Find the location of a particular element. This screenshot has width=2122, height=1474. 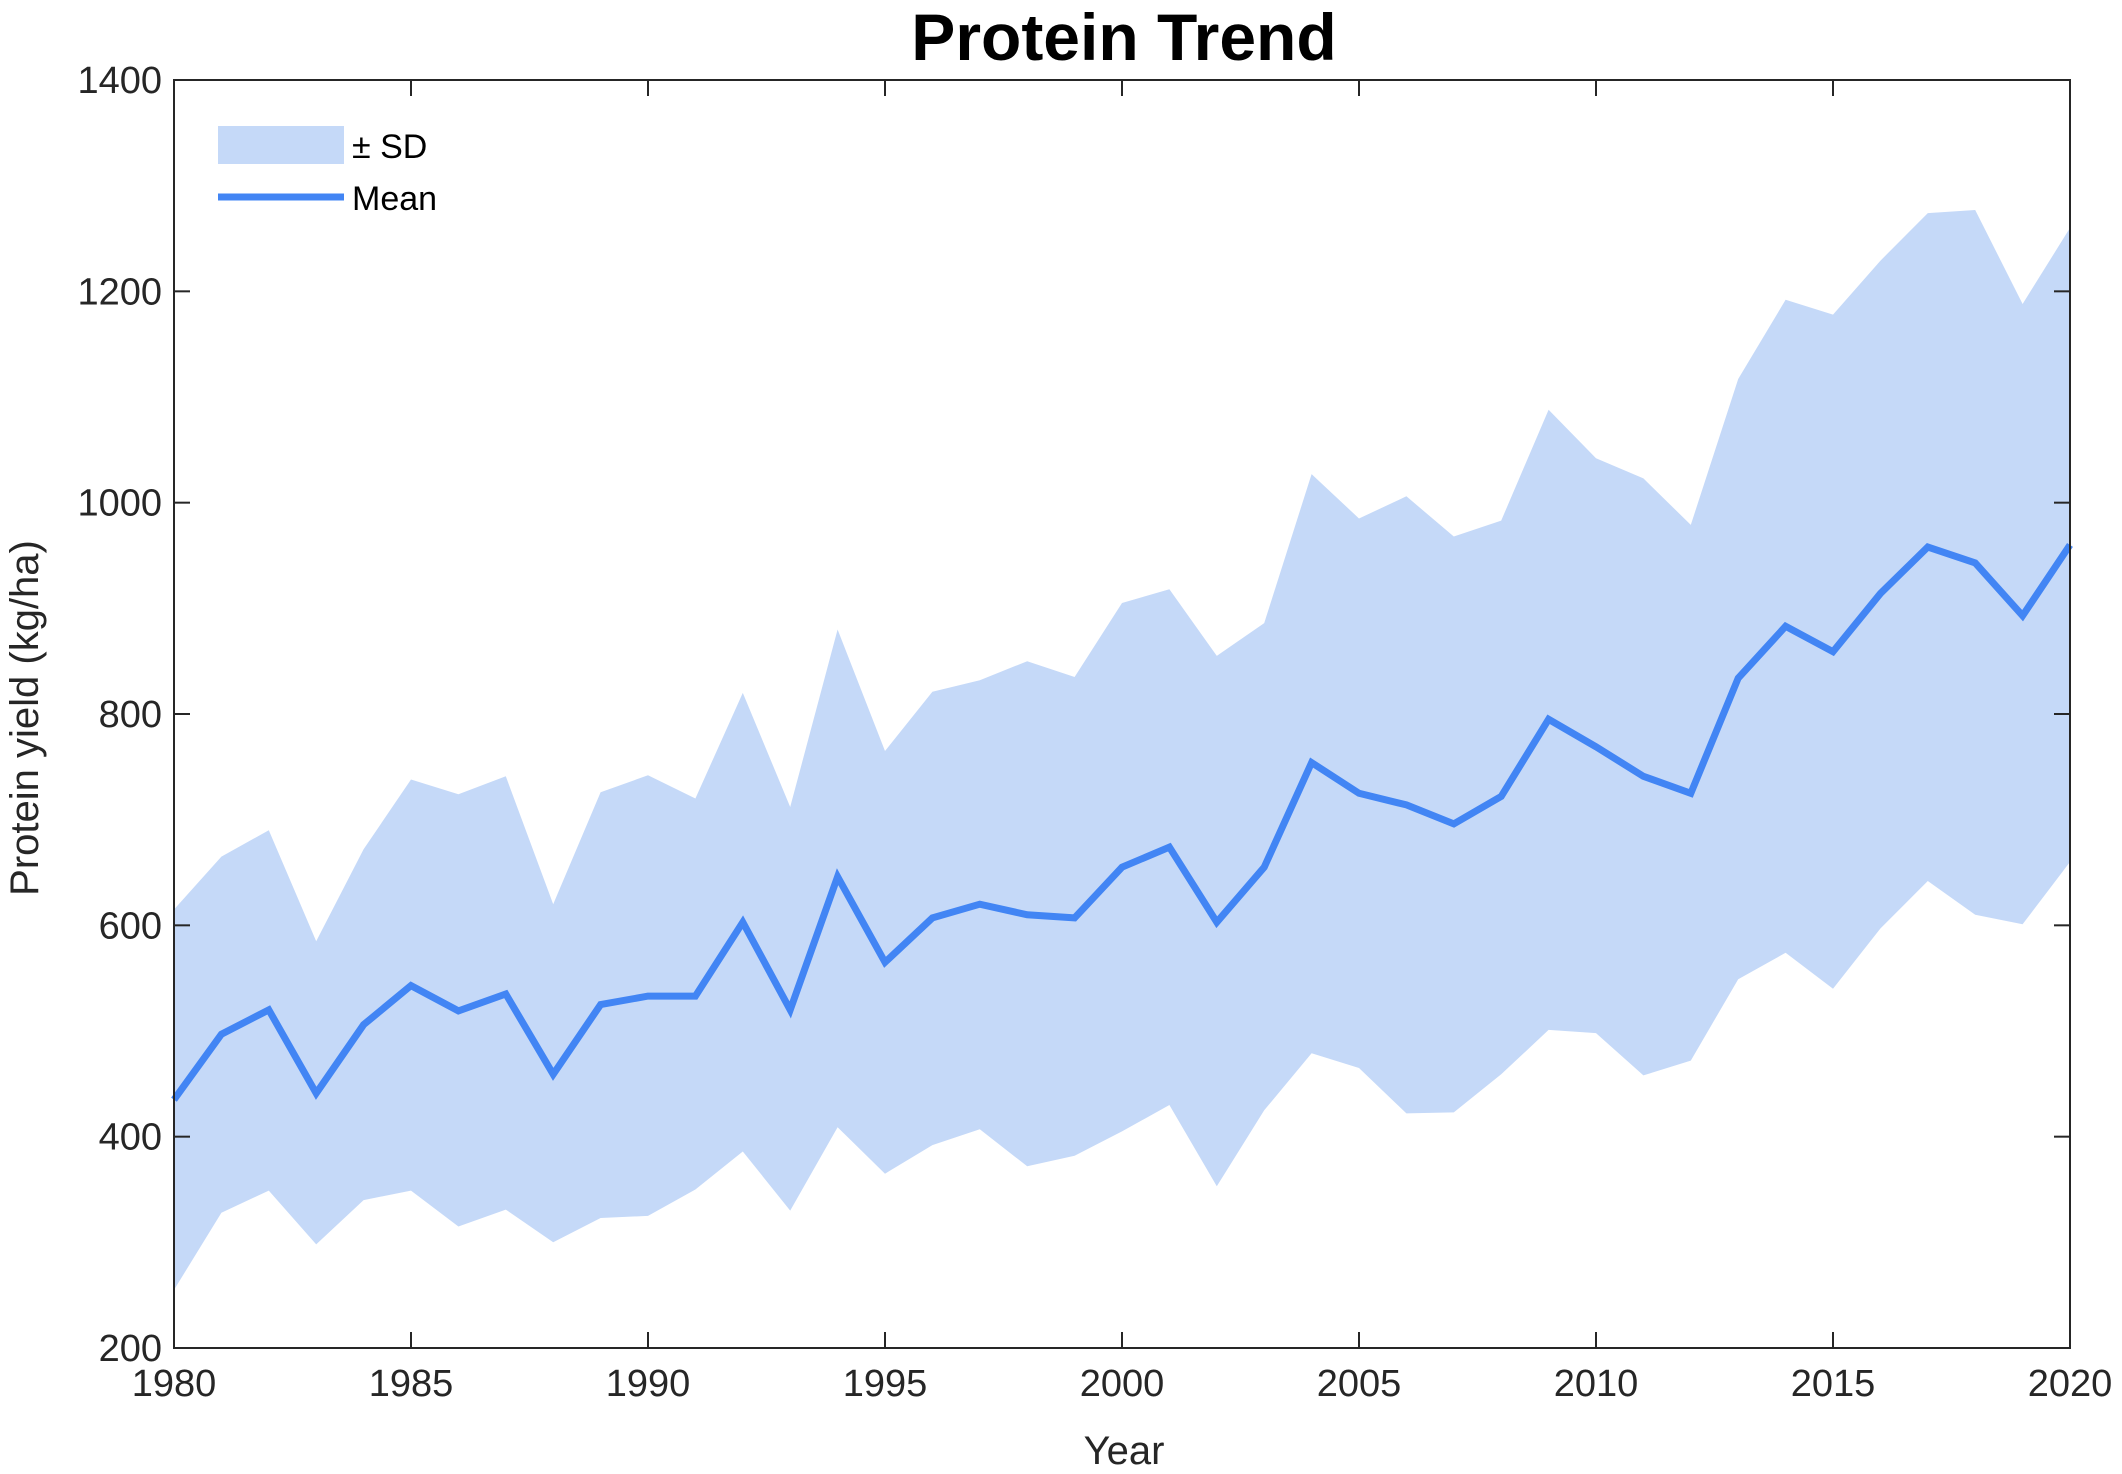

x-axis-title: Year is located at coordinates (1124, 1451).